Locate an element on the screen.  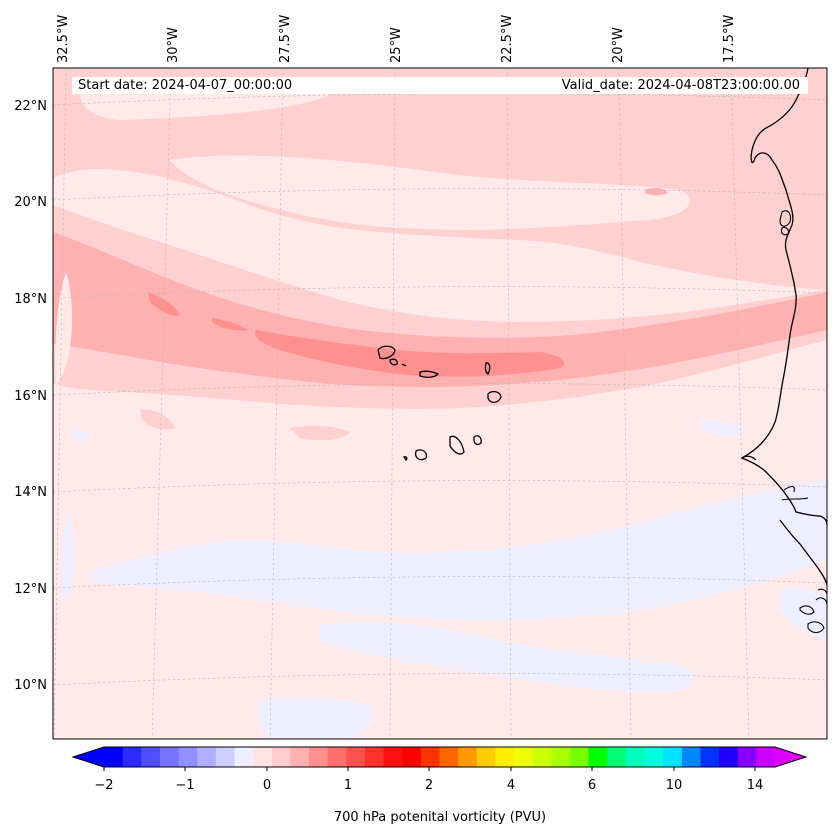
island-santa-luzia is located at coordinates (404, 365).